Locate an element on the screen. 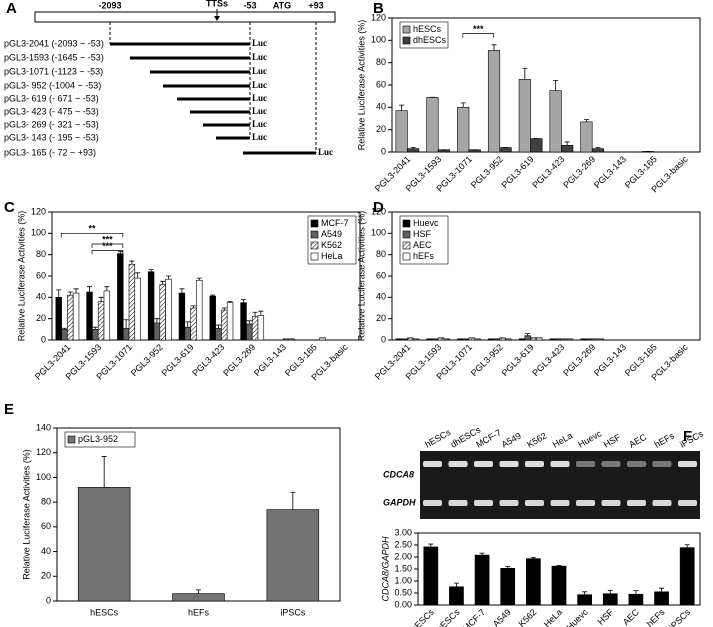  gel-lane-label: A549 is located at coordinates (511, 440).